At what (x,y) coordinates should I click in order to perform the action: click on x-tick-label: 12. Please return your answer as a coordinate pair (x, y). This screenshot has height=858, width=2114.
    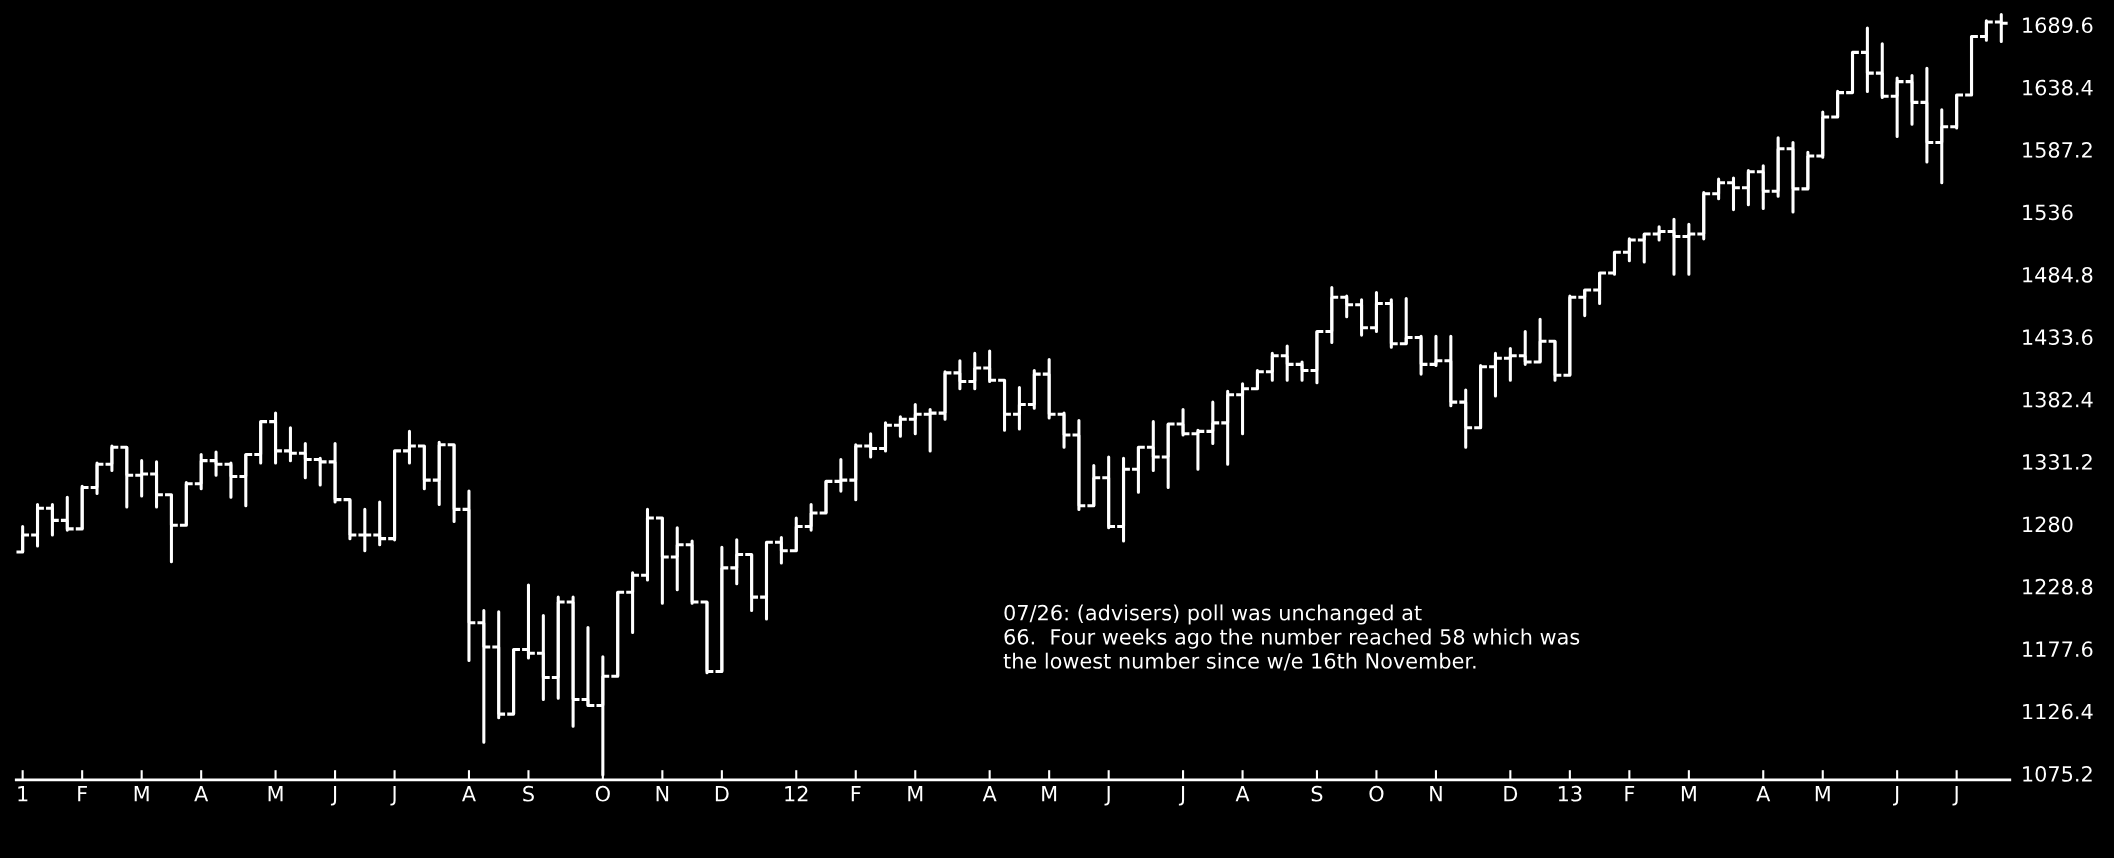
    Looking at the image, I should click on (796, 793).